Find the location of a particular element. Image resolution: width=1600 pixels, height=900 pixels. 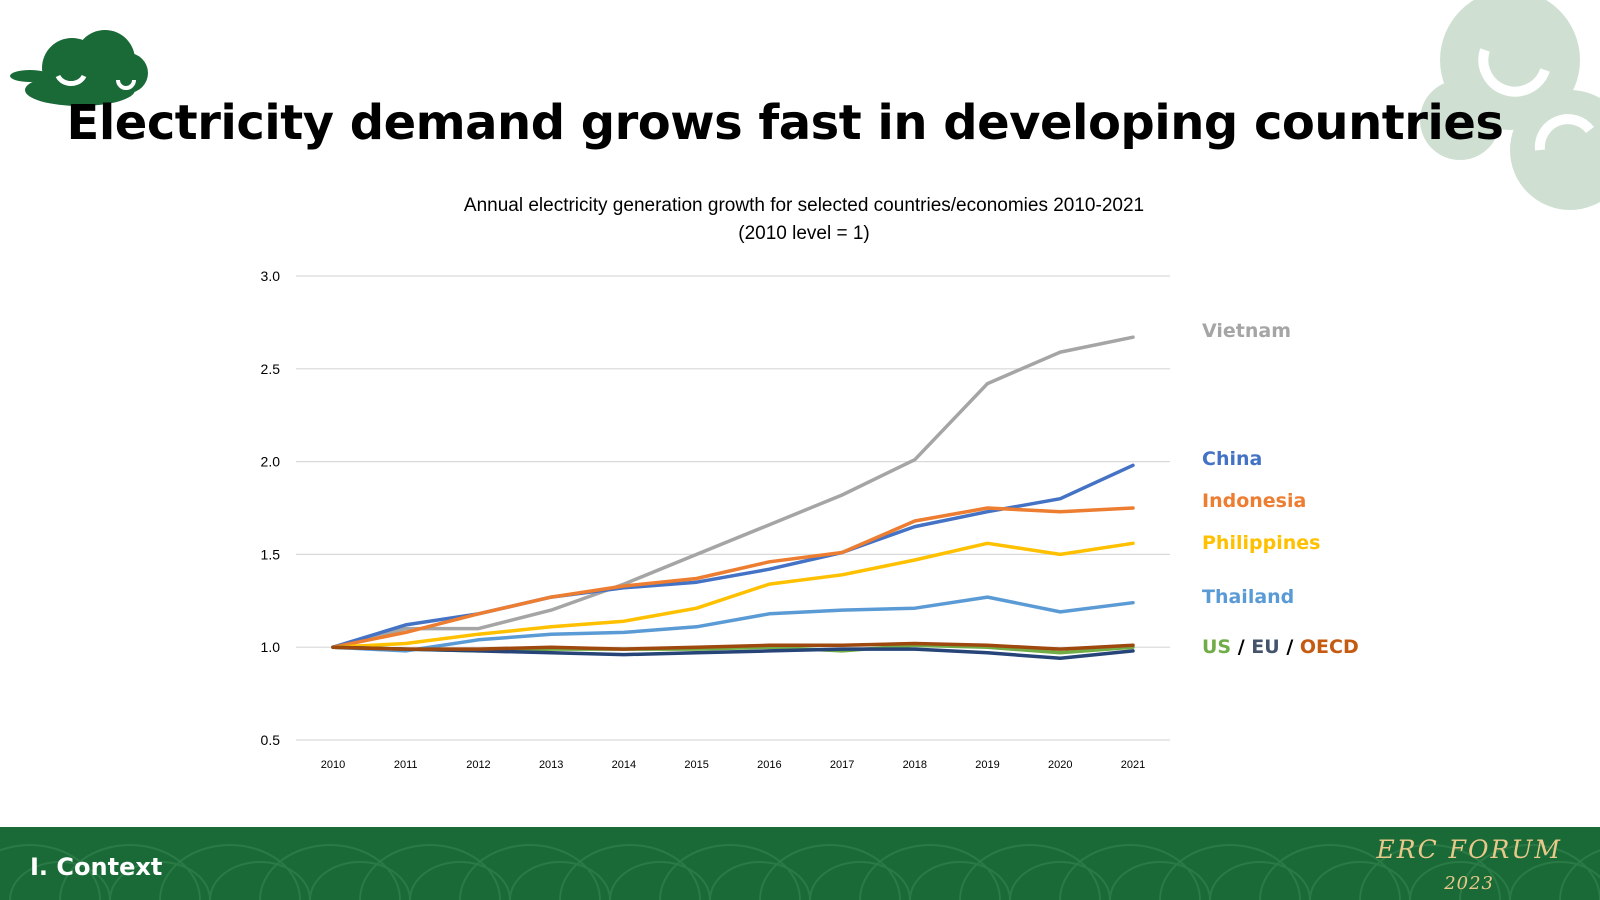

y-tick-label: 2.5 is located at coordinates (271, 369).